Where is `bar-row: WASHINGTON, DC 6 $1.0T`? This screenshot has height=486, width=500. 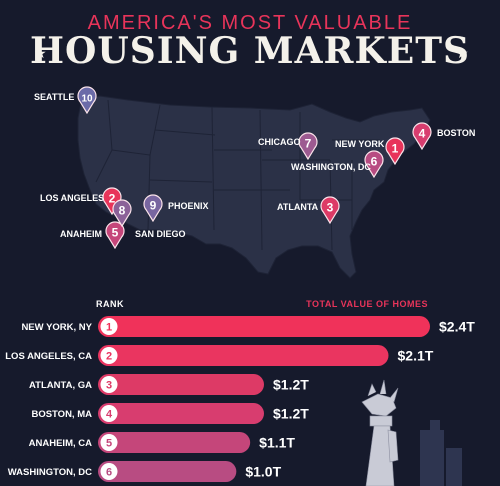 bar-row: WASHINGTON, DC 6 $1.0T is located at coordinates (145, 471).